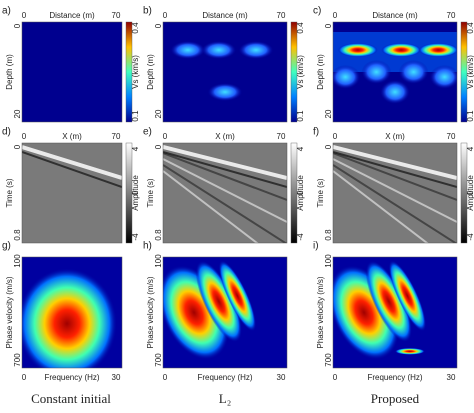 Image resolution: width=474 pixels, height=413 pixels. I want to click on caption: Proposed, so click(395, 398).